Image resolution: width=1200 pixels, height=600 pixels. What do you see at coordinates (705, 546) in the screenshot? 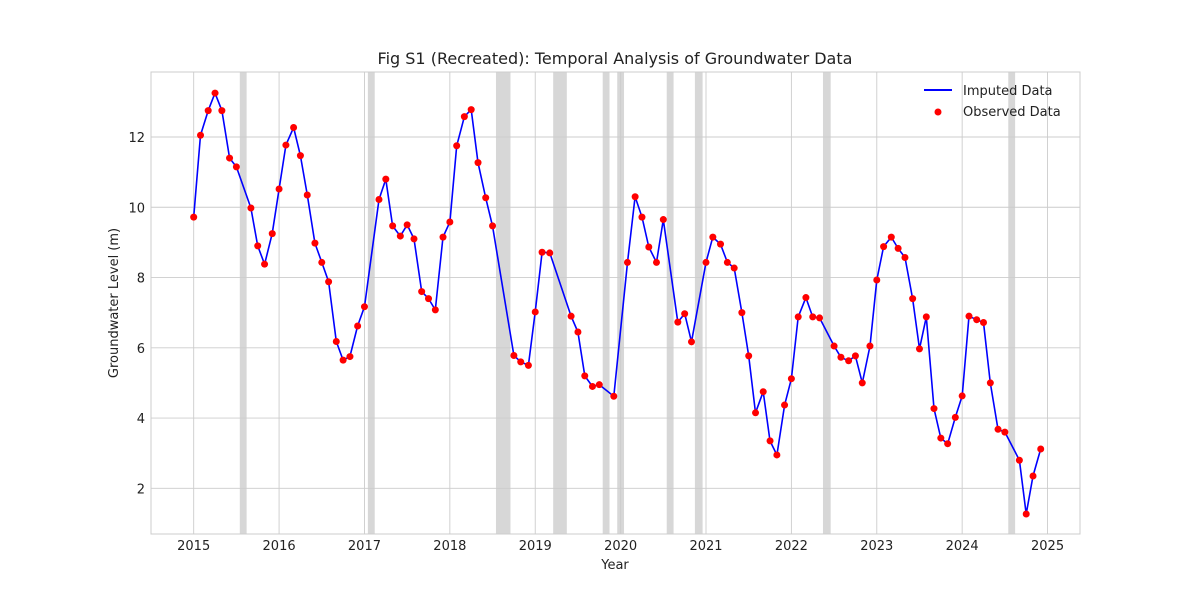
I see `x-tick-label: 2021` at bounding box center [705, 546].